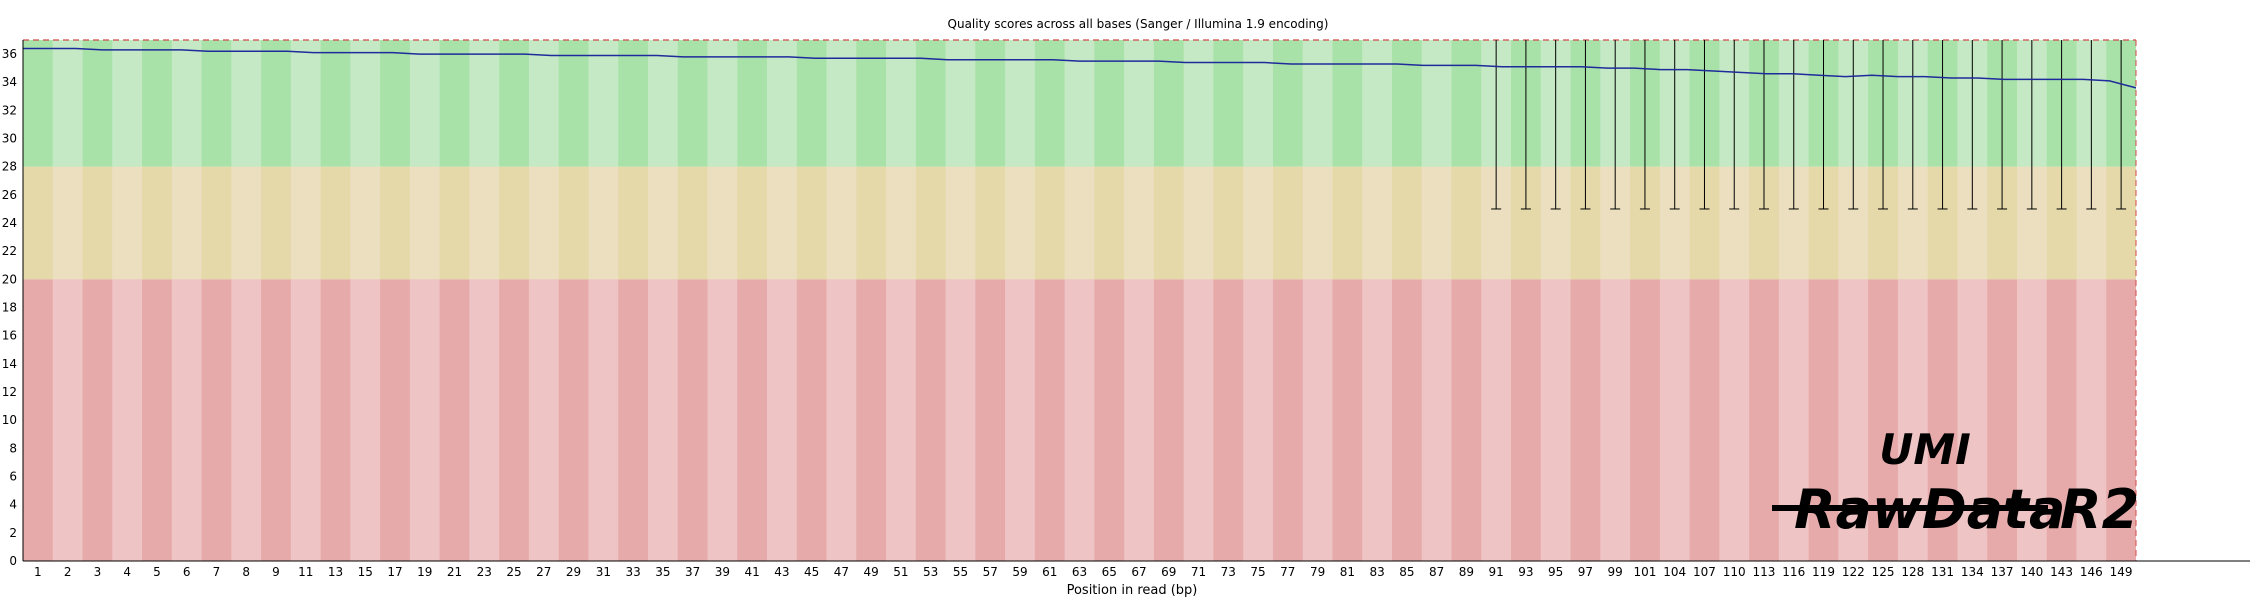 This screenshot has width=2265, height=600. I want to click on y-tick-label: 22, so click(9, 251).